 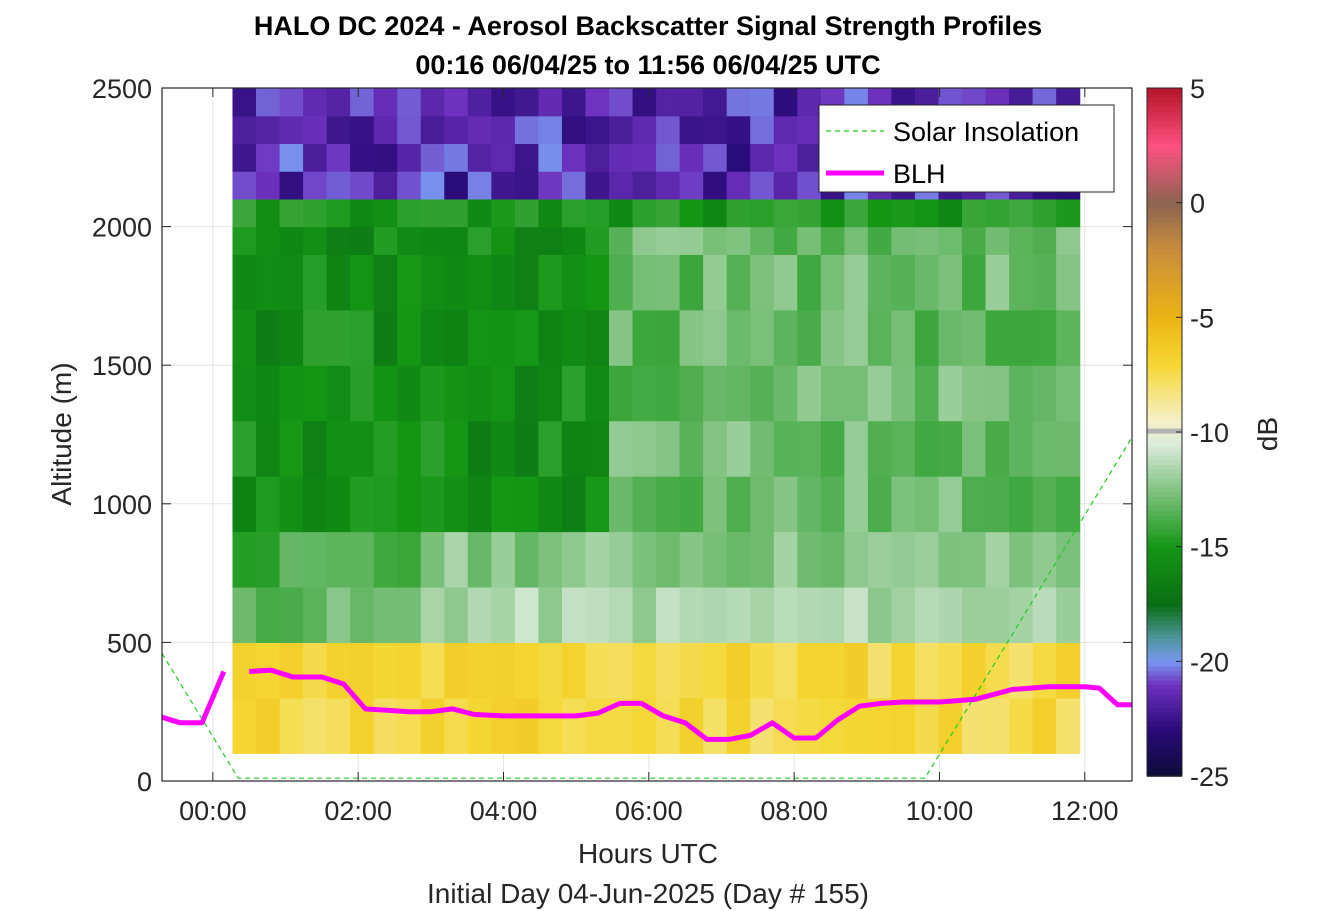 I want to click on x-tick-label: 06:00, so click(x=649, y=811).